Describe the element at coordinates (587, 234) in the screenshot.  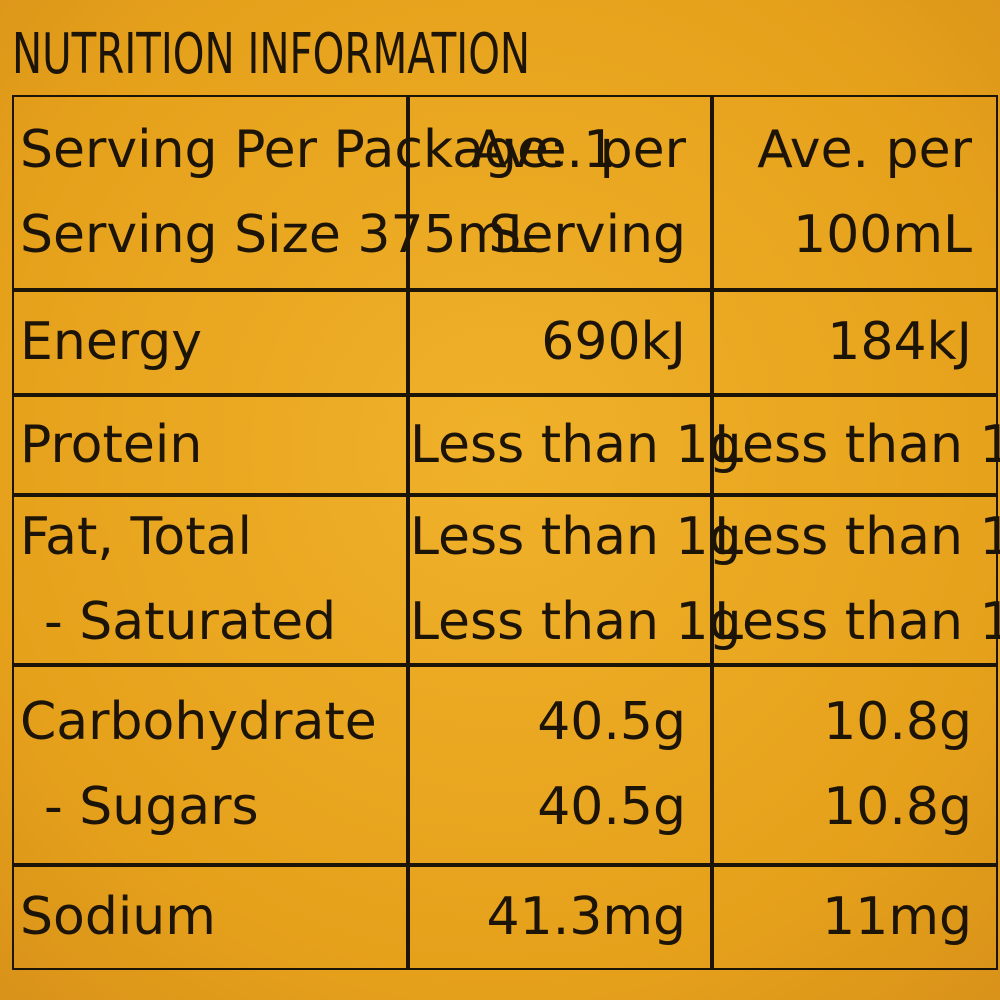
I see `cell-text: Serving` at that location.